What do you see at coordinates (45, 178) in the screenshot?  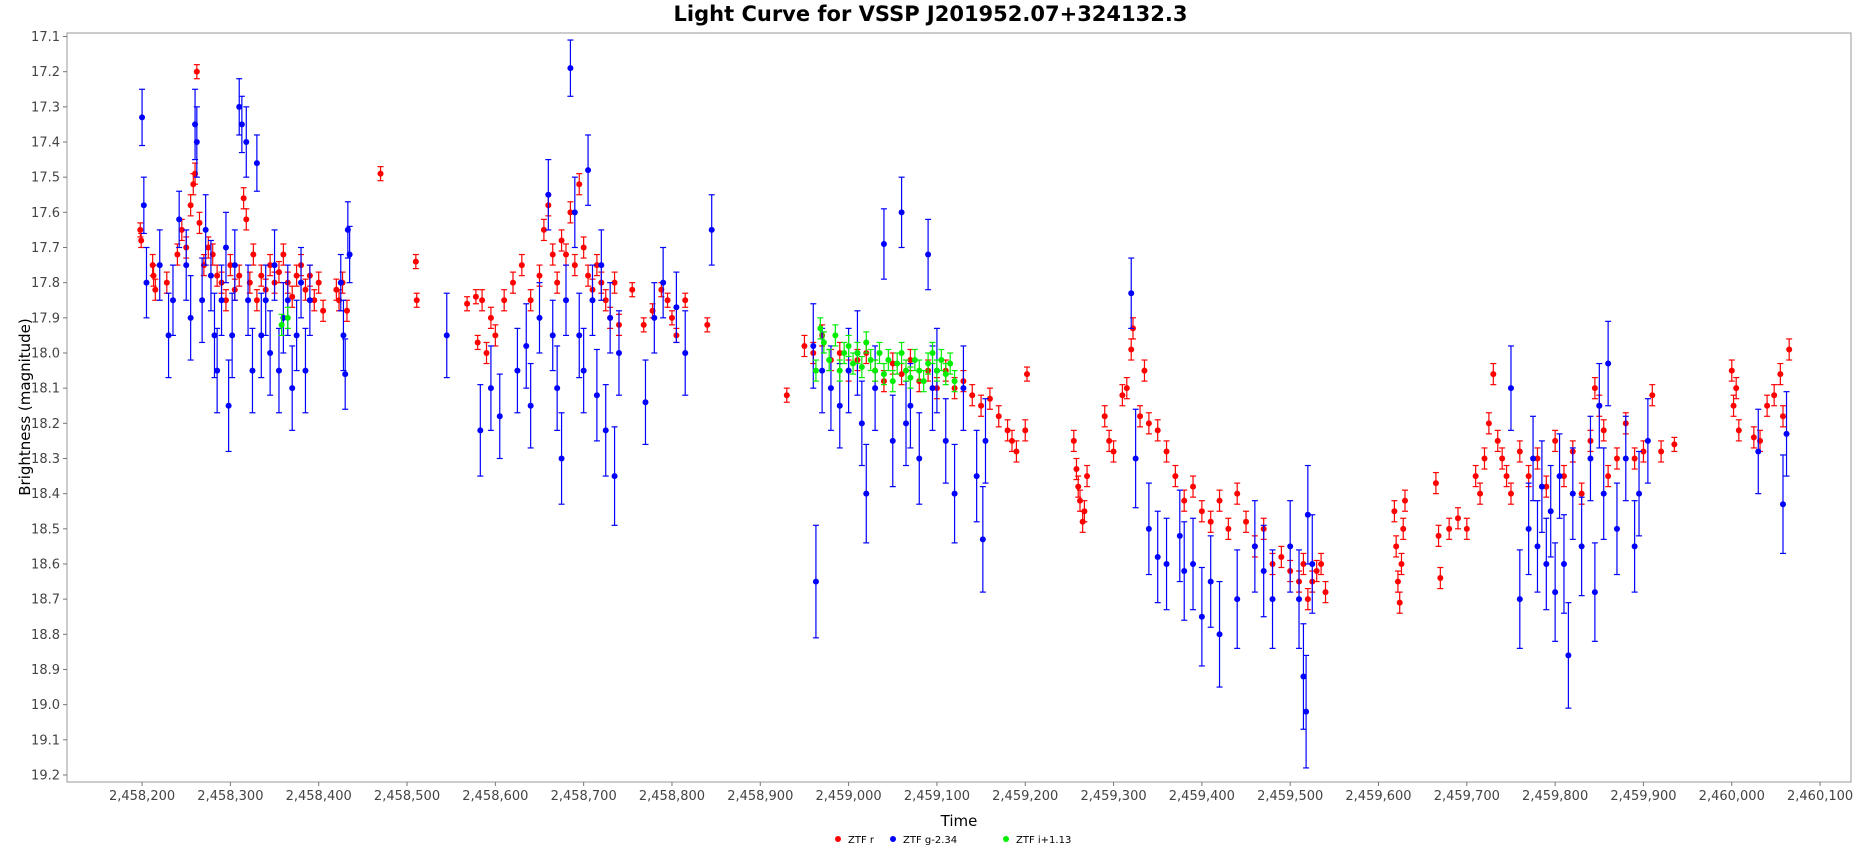 I see `y-tick-label: 17.5` at bounding box center [45, 178].